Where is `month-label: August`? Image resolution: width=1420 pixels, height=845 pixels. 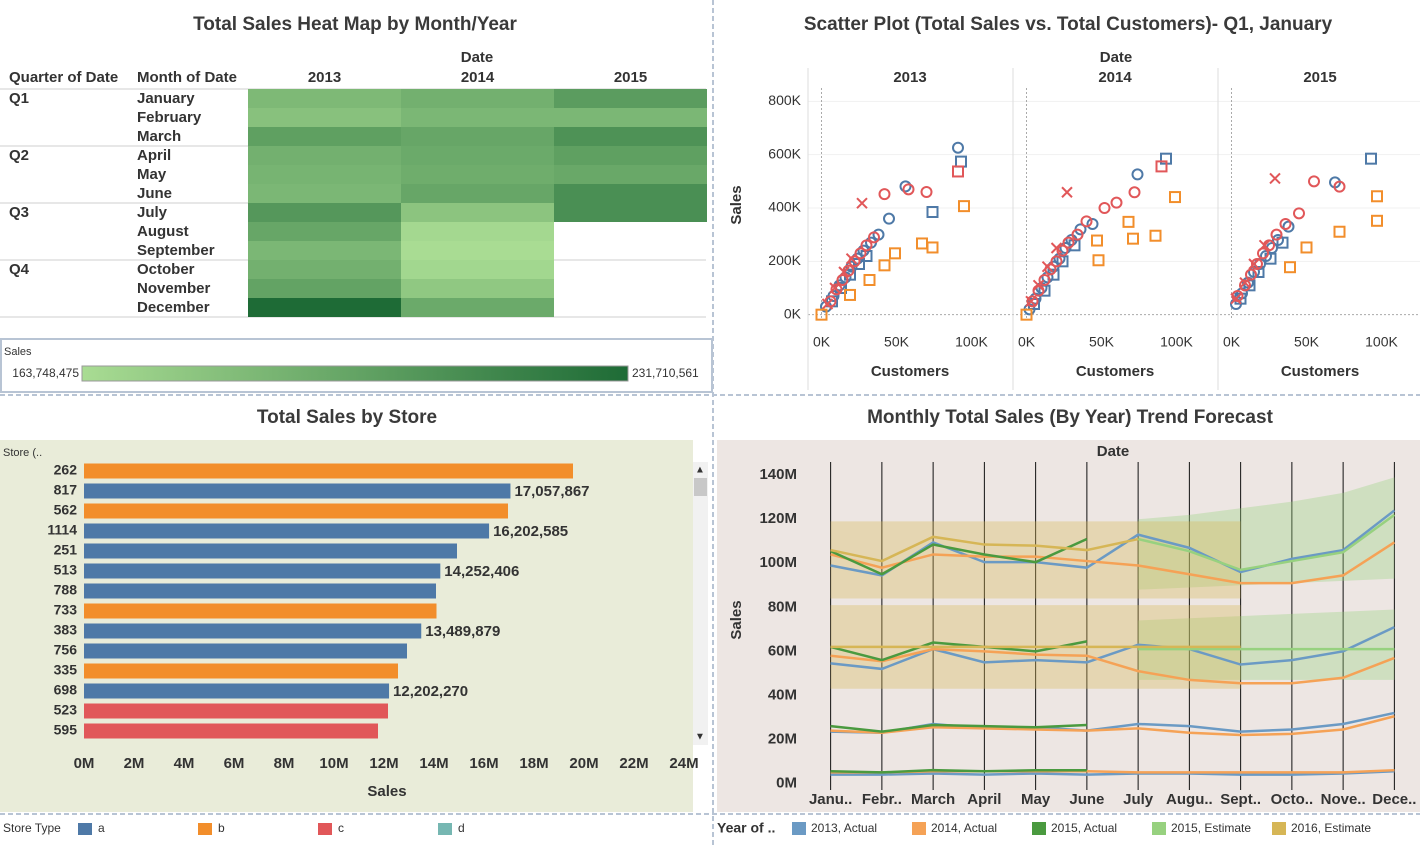 month-label: August is located at coordinates (163, 231).